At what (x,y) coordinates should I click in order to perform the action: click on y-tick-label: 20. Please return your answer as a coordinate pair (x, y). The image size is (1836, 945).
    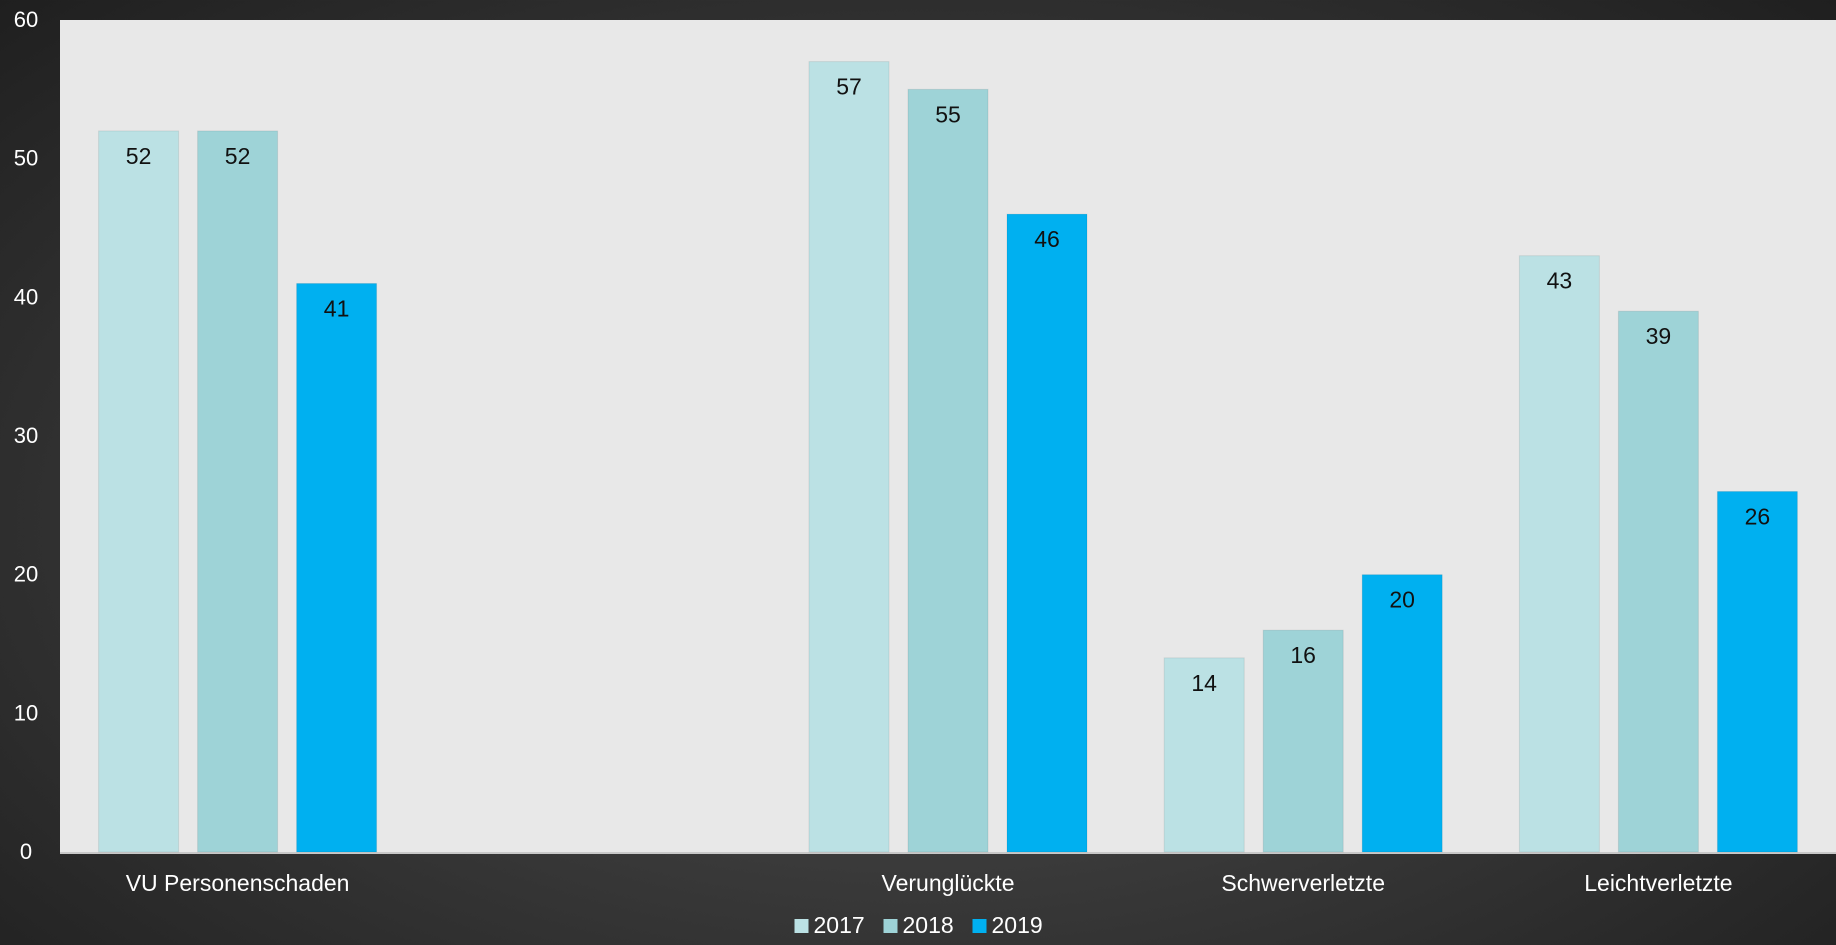
    Looking at the image, I should click on (26, 574).